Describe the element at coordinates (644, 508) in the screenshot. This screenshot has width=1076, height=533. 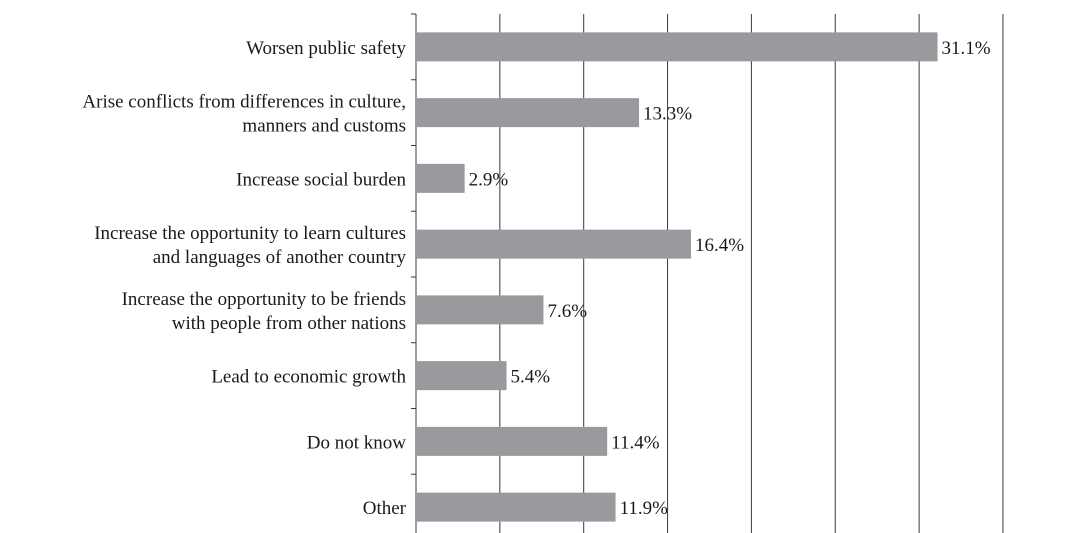
I see `value-label: 11.9%` at that location.